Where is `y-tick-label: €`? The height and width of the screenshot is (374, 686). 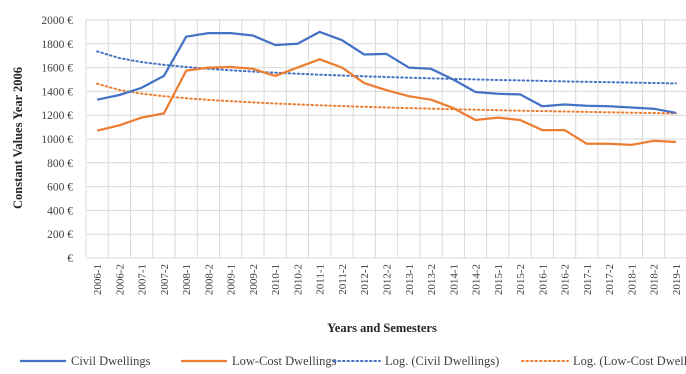 y-tick-label: € is located at coordinates (70, 259).